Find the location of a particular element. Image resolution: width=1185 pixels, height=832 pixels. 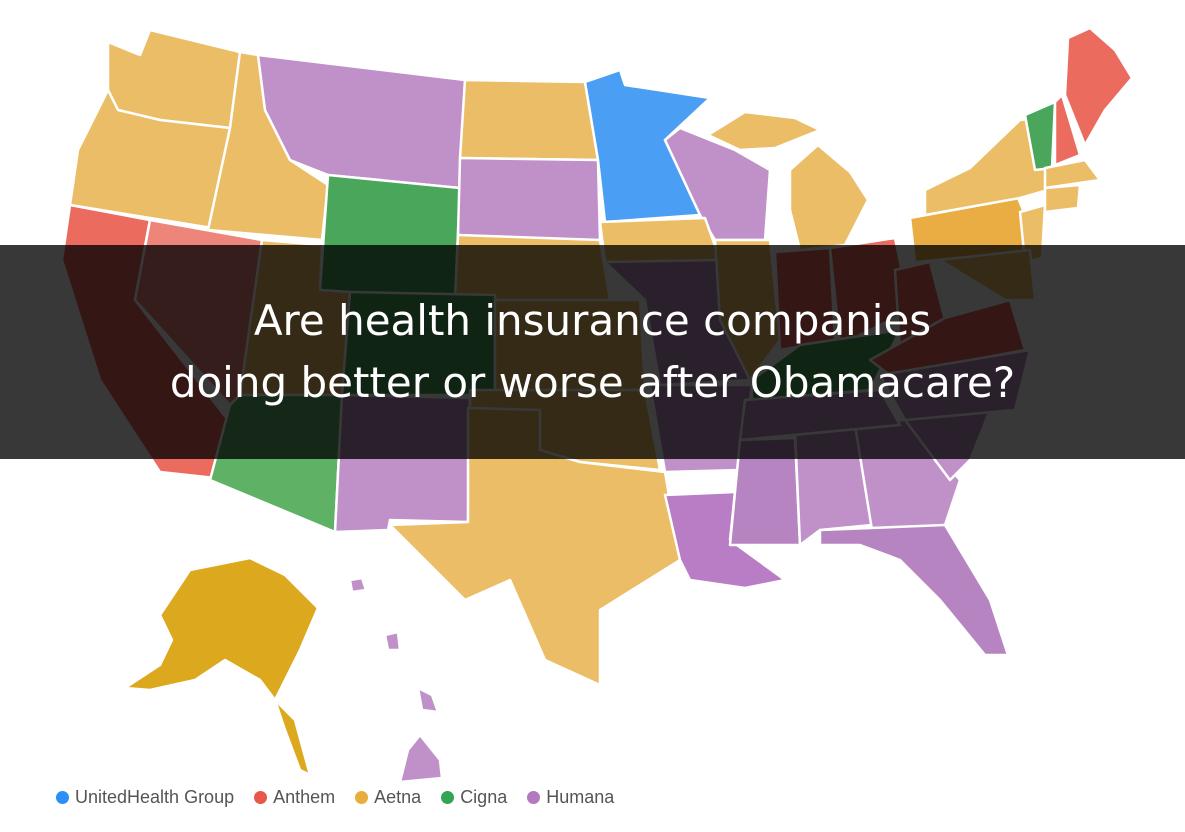

state-connecticut is located at coordinates (1062, 198).